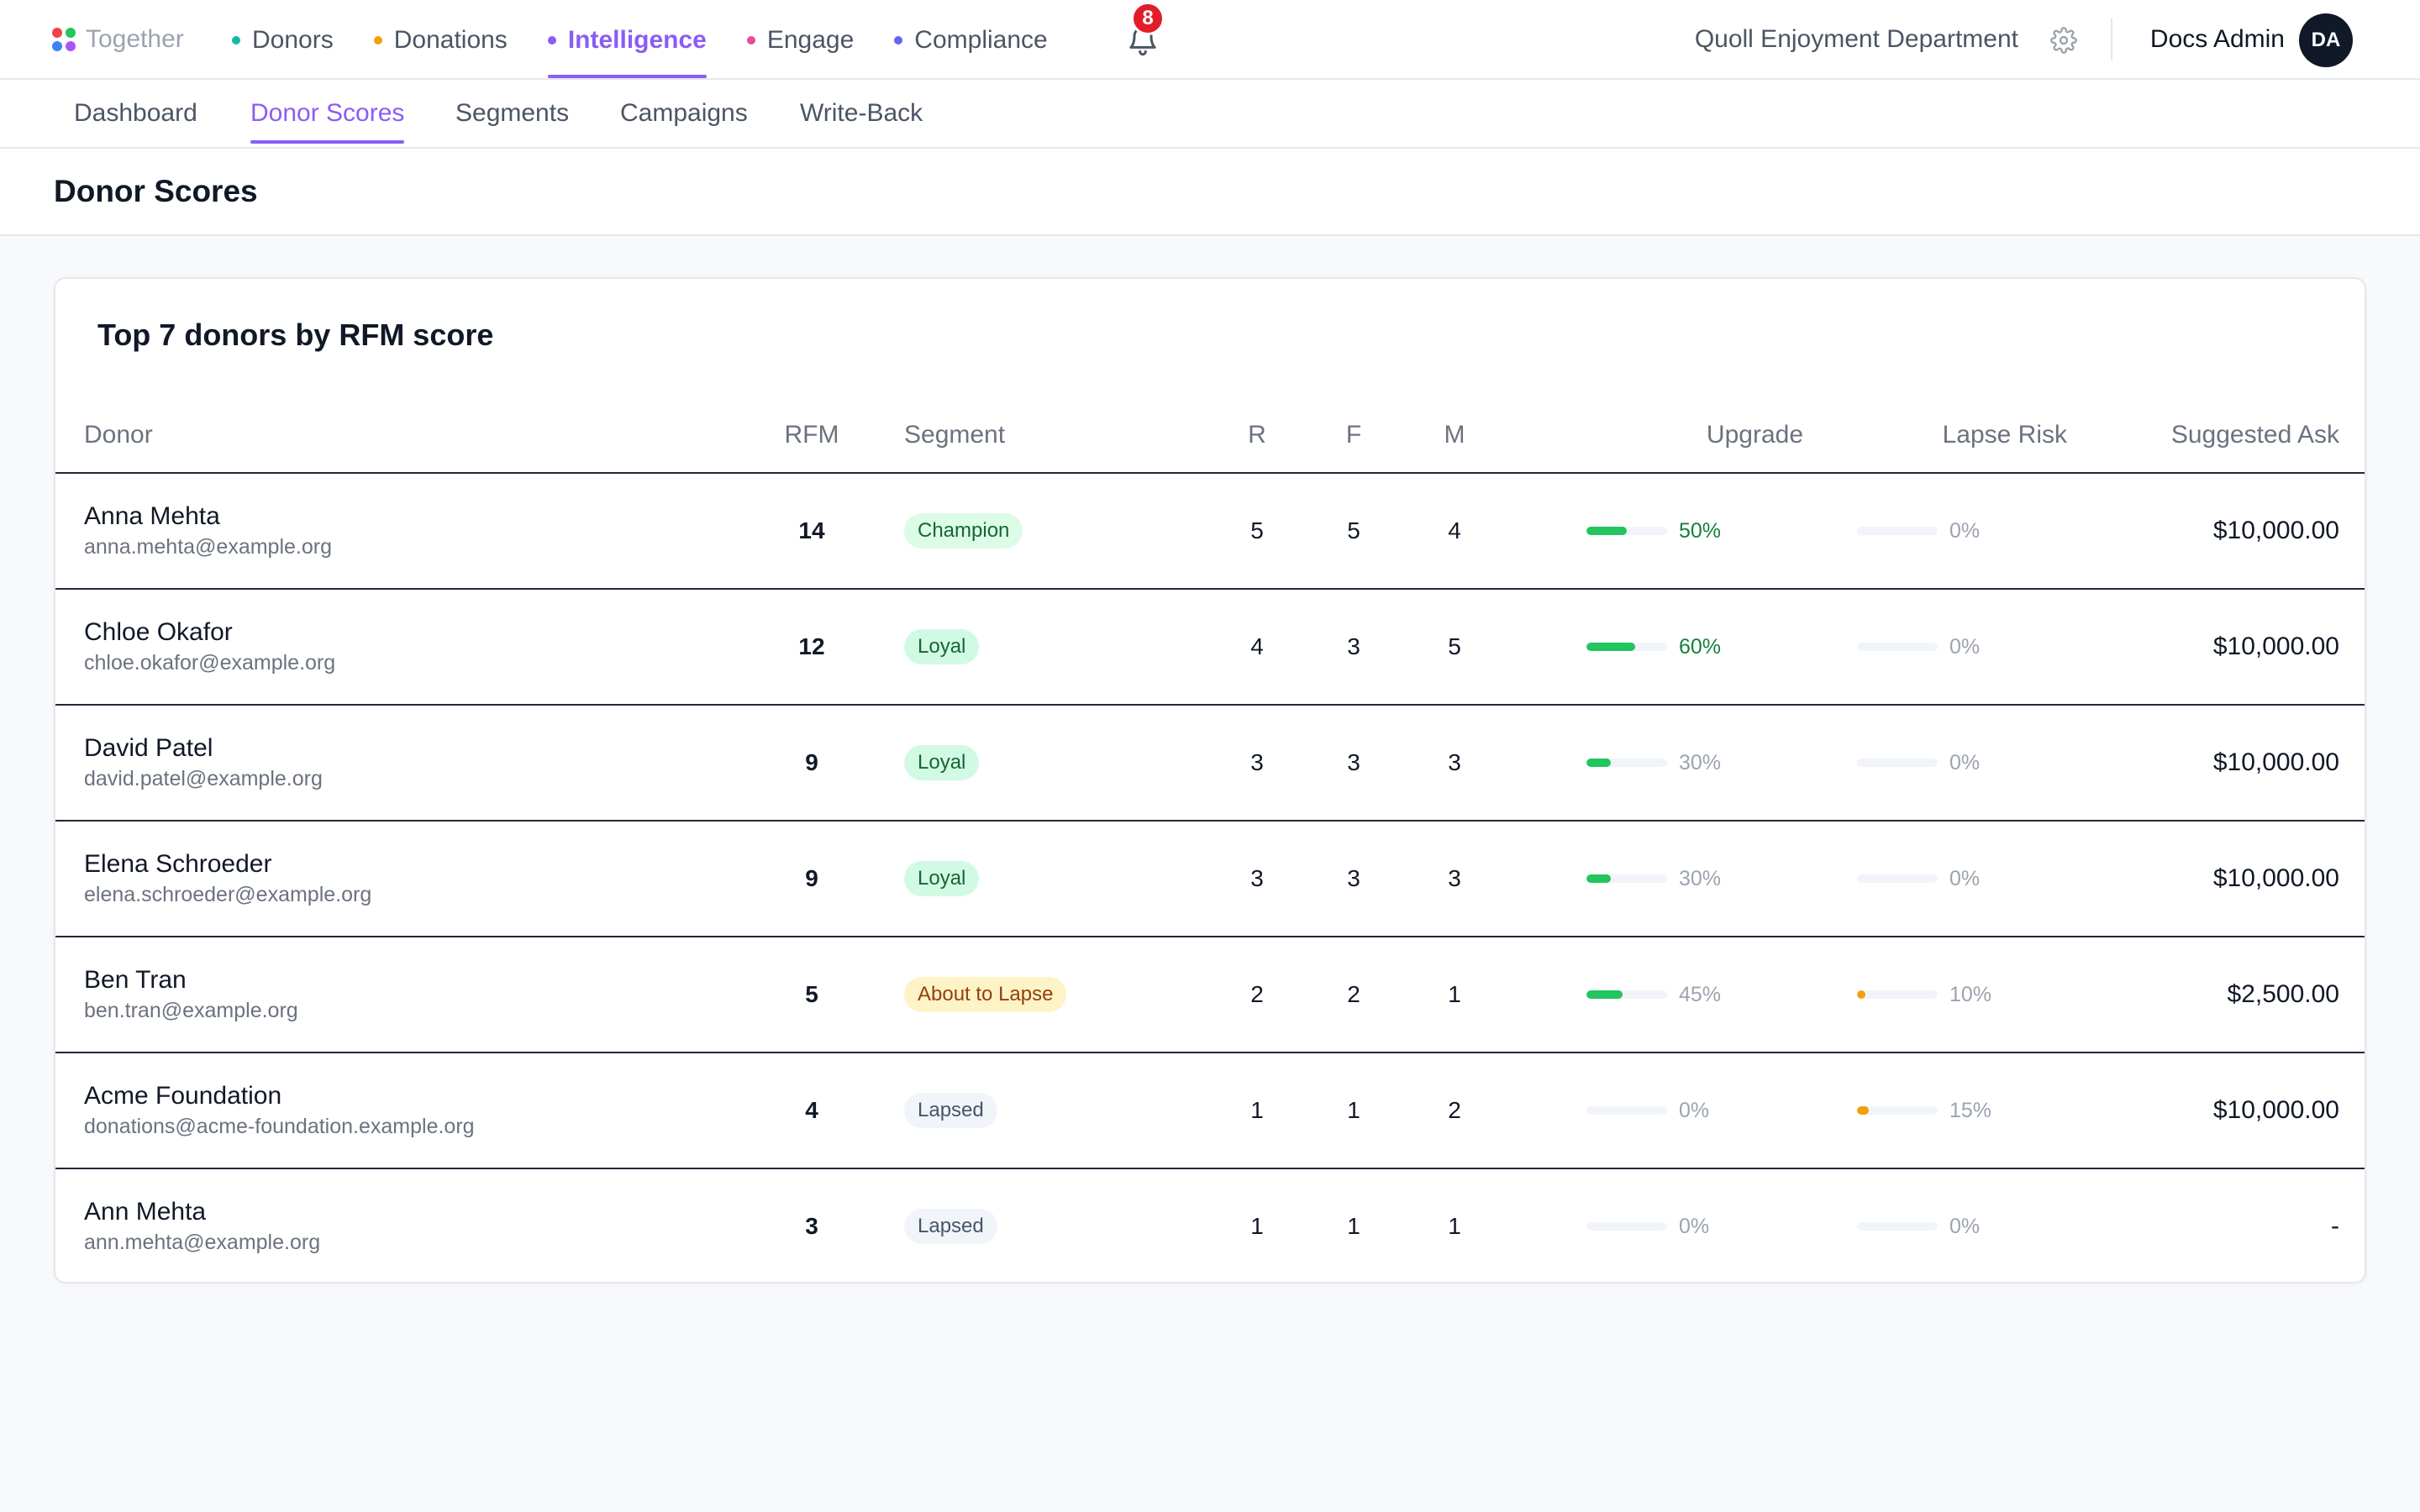 This screenshot has width=2420, height=1512. What do you see at coordinates (811, 435) in the screenshot?
I see `column-header-rfm: RFM` at bounding box center [811, 435].